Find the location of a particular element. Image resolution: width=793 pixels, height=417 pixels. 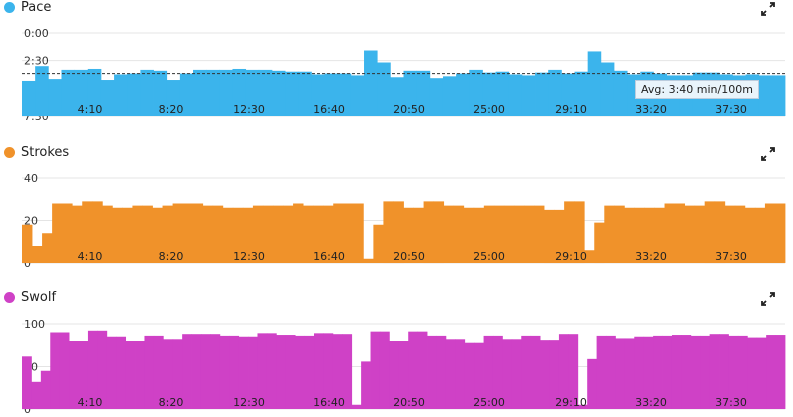

swolf-title-text: Swolf is located at coordinates (39, 297).